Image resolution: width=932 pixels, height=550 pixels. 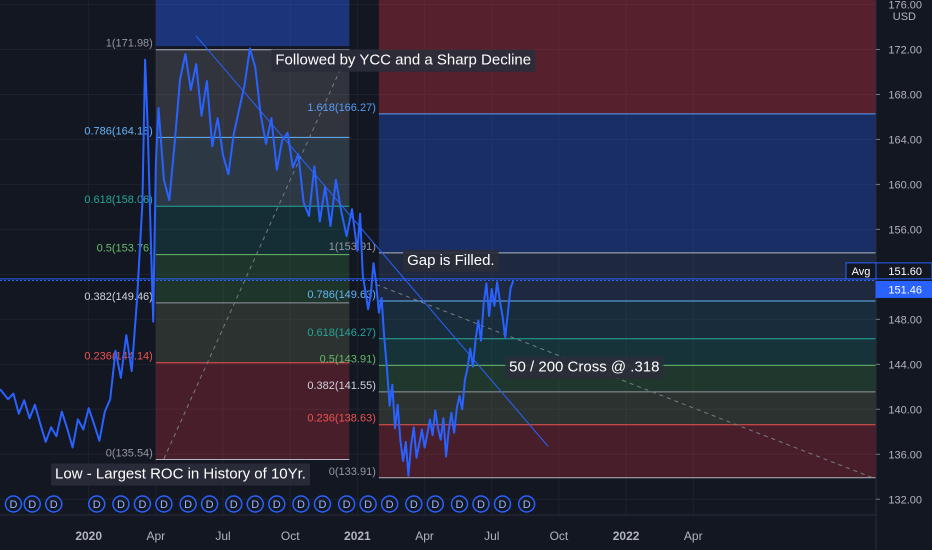 What do you see at coordinates (905, 500) in the screenshot?
I see `y-tick-label: 132.00` at bounding box center [905, 500].